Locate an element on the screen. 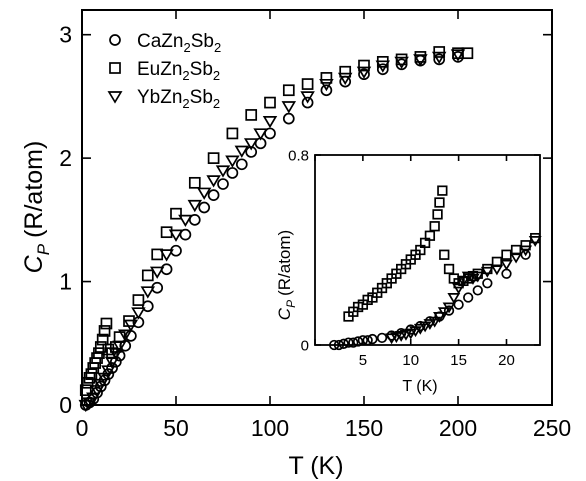 The width and height of the screenshot is (586, 481). legend-entry-euzn2sb2: EuZn2Sb2 is located at coordinates (165, 71).